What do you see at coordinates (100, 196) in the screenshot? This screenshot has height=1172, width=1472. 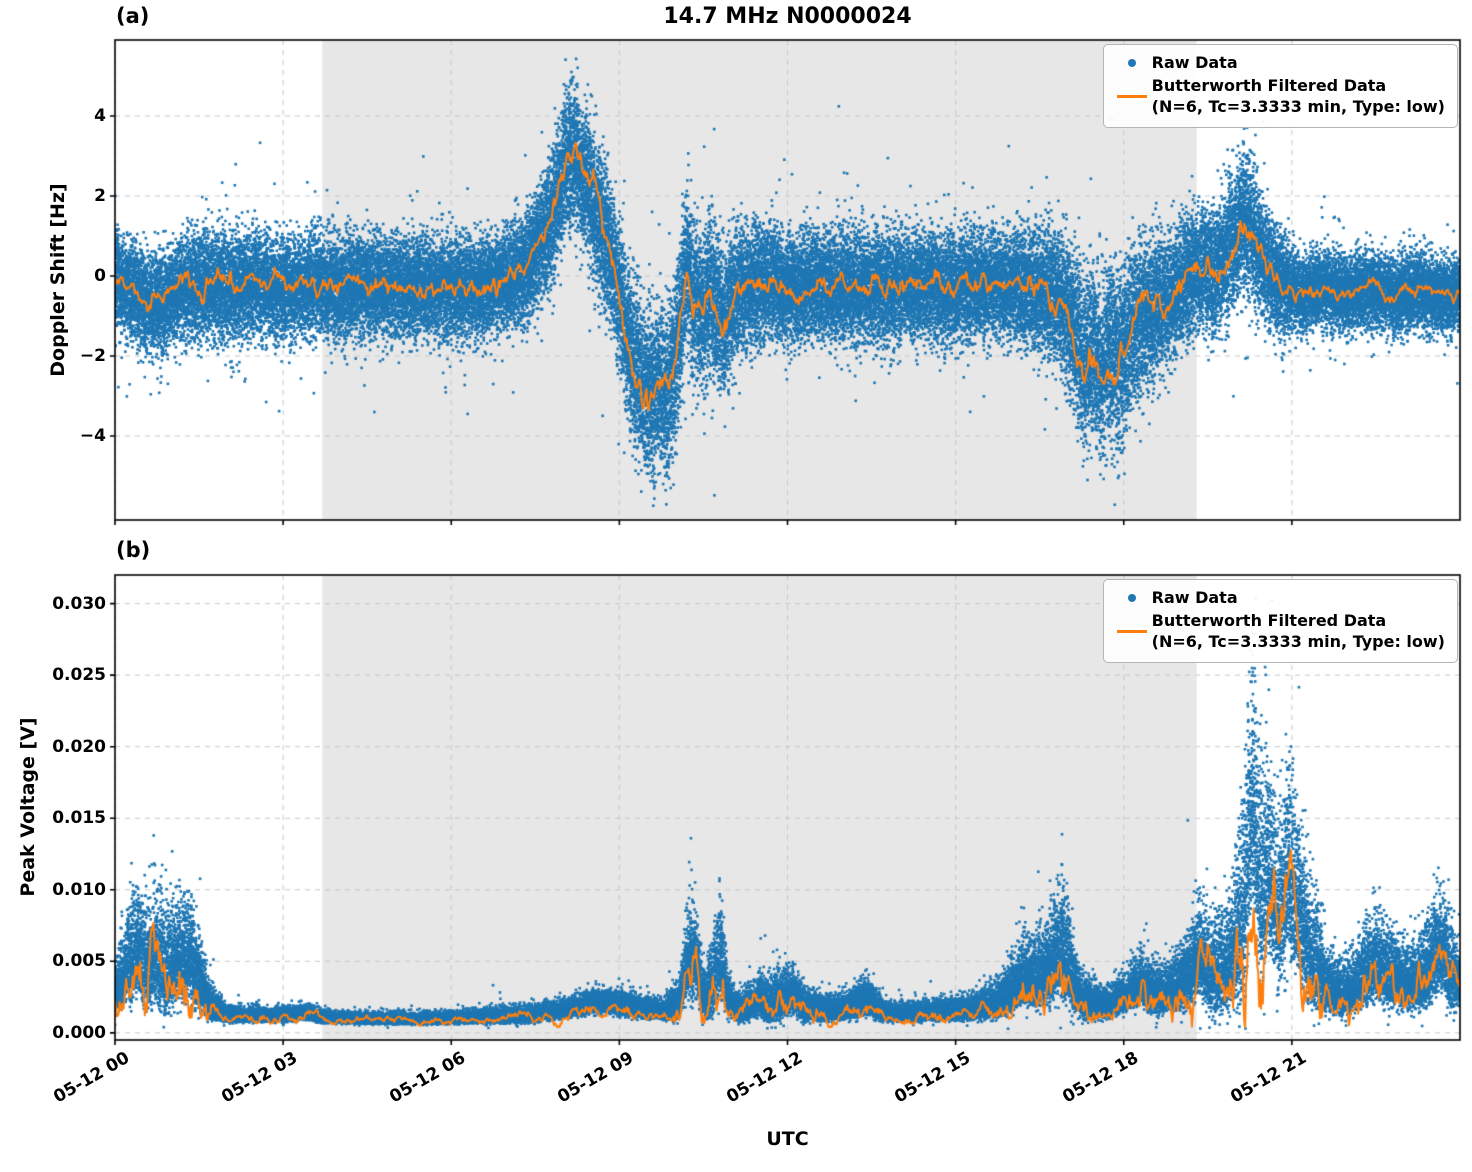 I see `y-tick-label: 2` at bounding box center [100, 196].